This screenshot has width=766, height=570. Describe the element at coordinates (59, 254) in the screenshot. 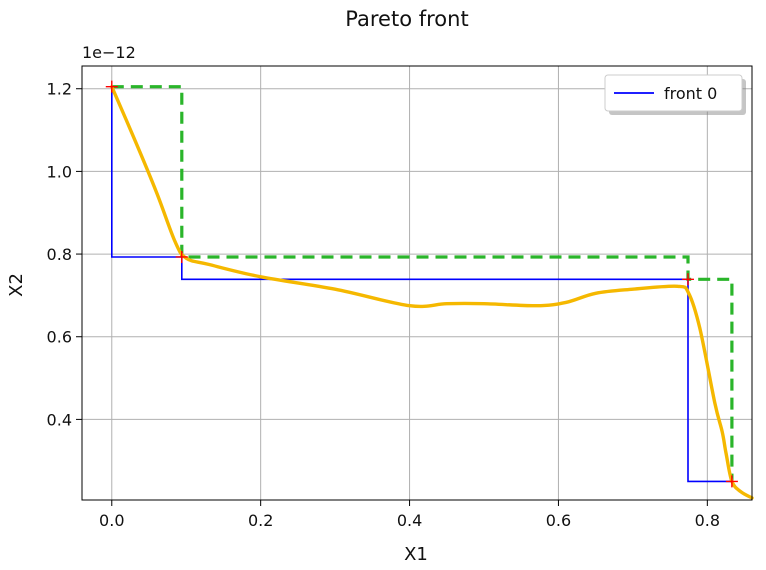

I see `y-tick-label: 0.8` at that location.